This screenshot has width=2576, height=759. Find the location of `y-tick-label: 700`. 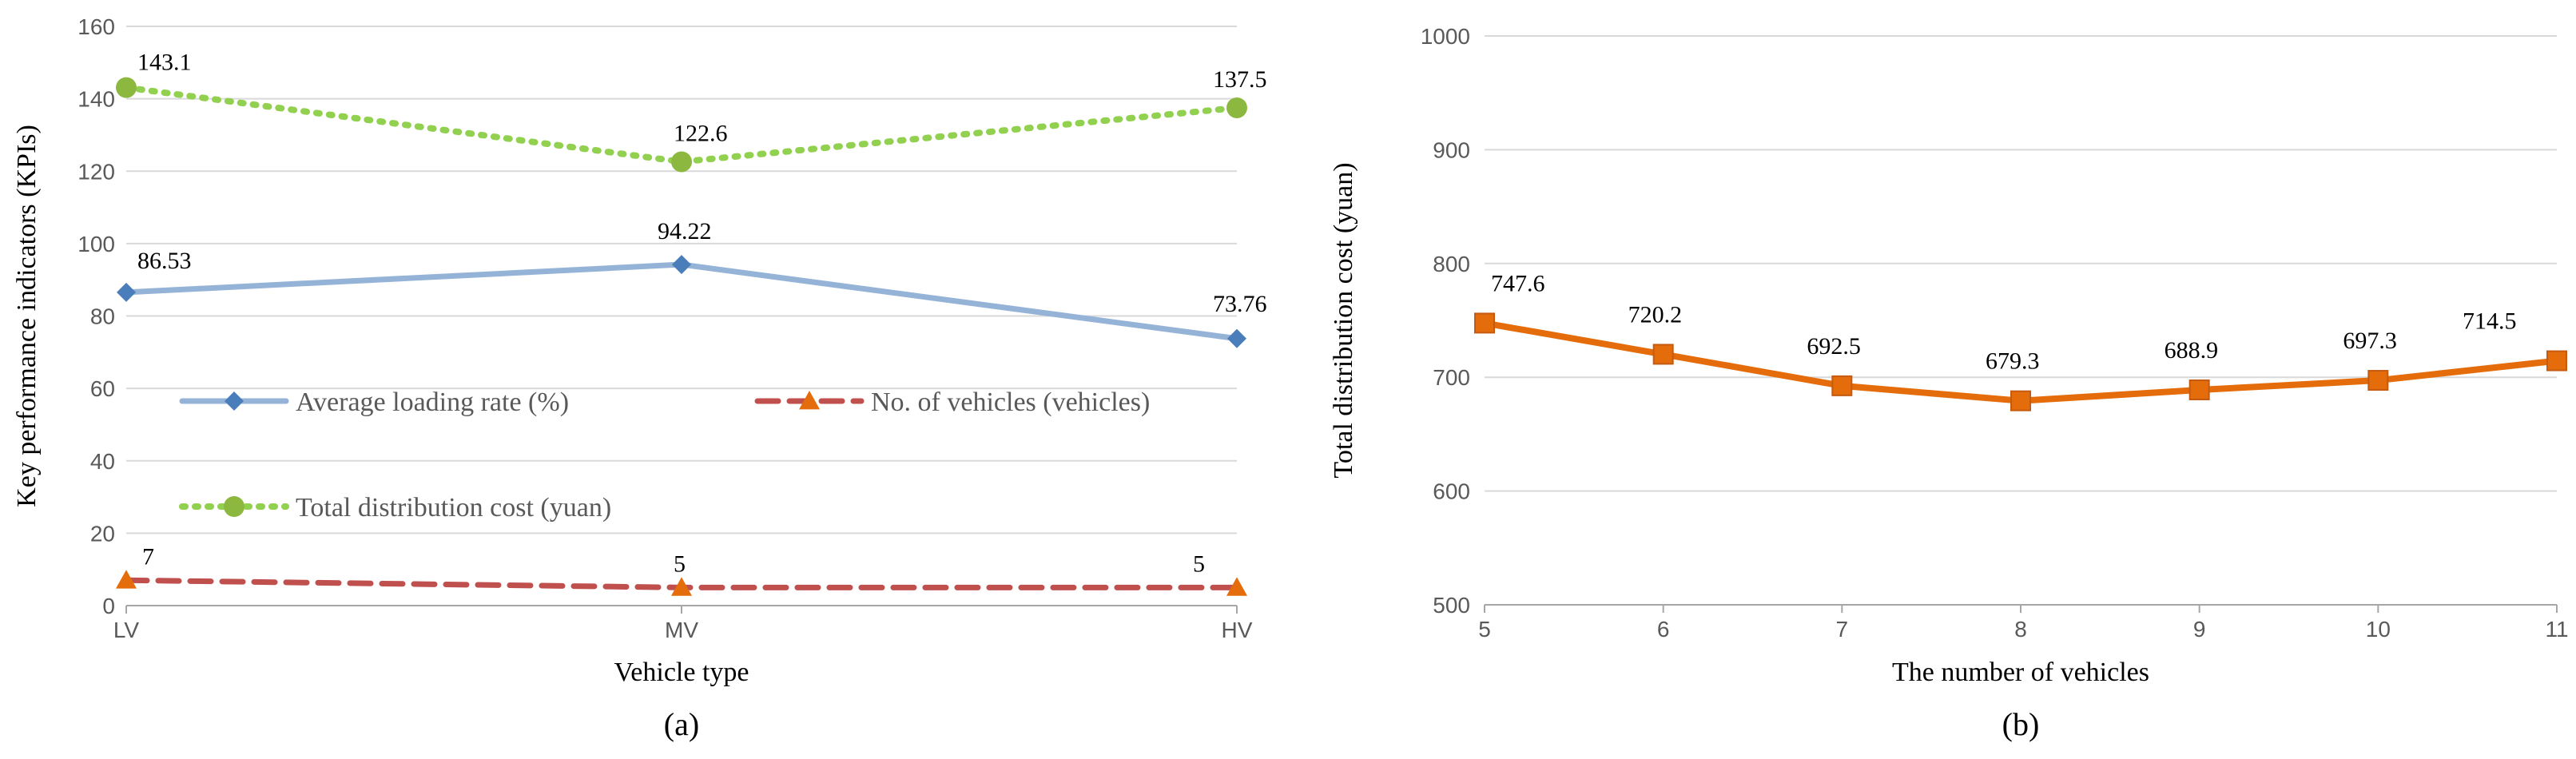

y-tick-label: 700 is located at coordinates (1451, 377).